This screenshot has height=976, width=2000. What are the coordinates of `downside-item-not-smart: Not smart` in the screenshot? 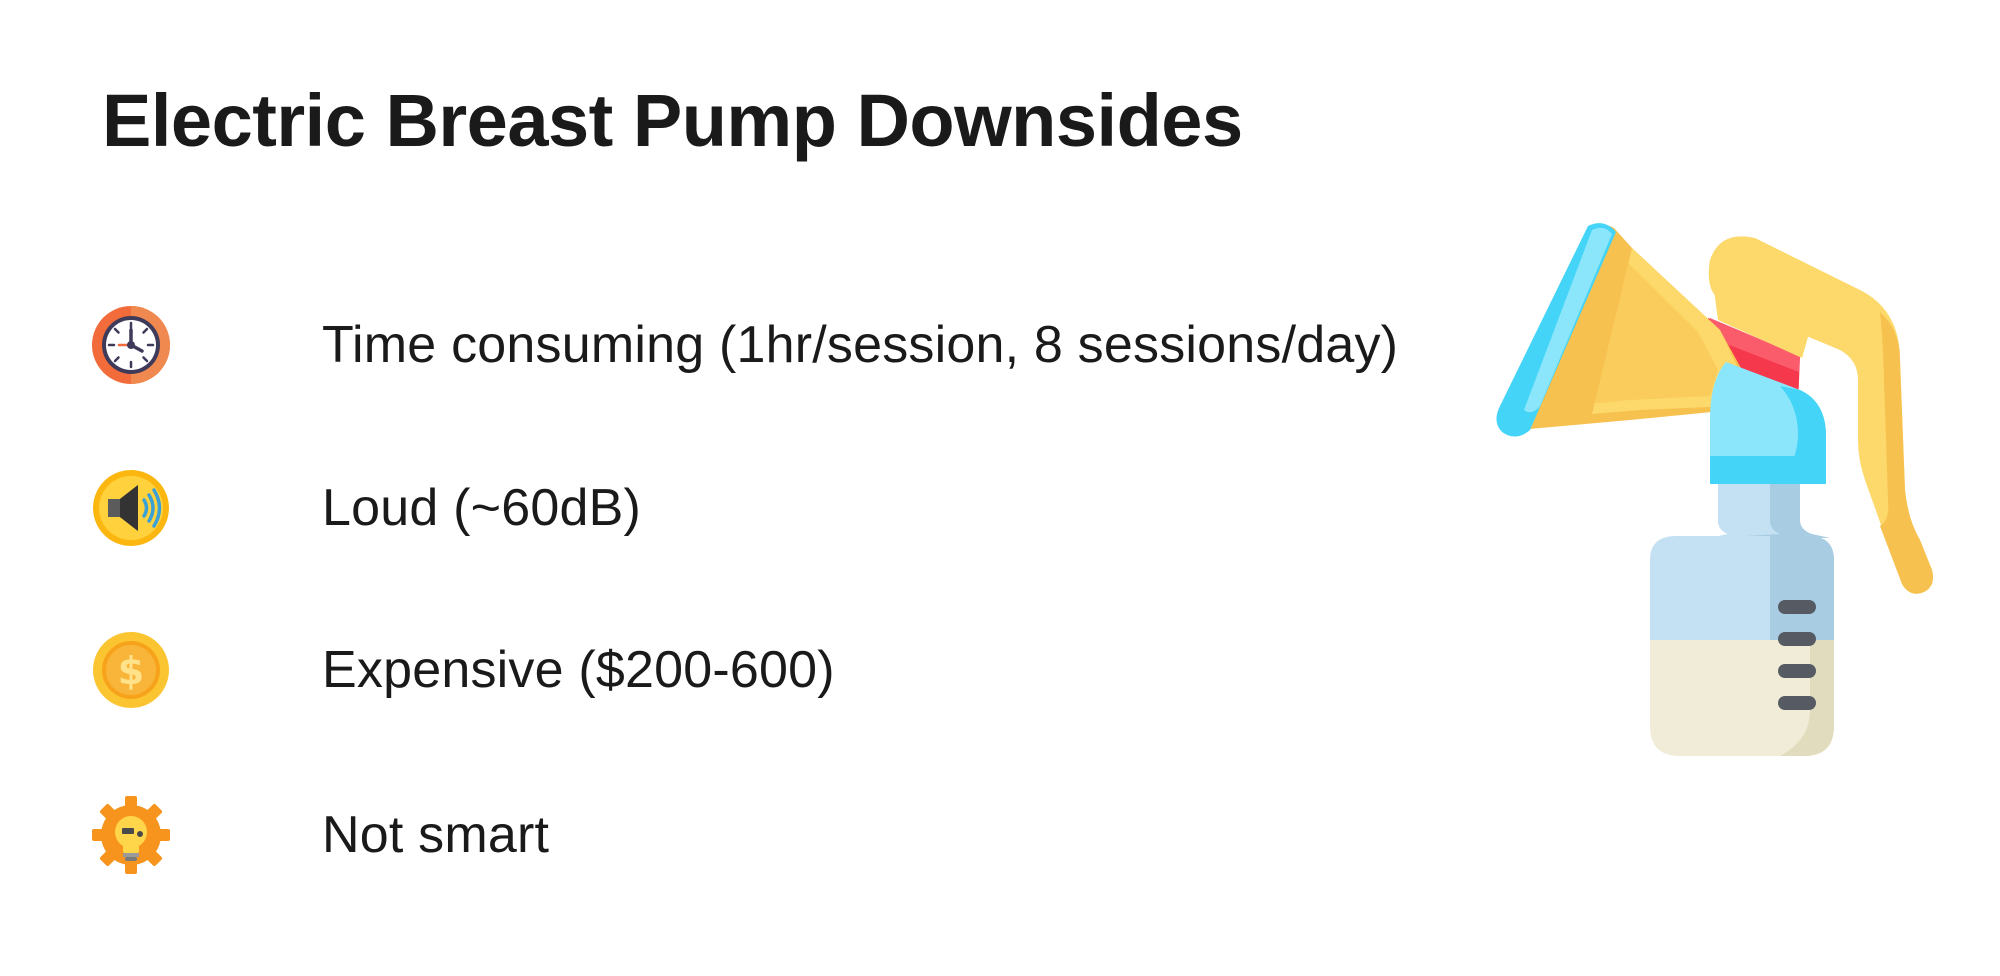 It's located at (740, 835).